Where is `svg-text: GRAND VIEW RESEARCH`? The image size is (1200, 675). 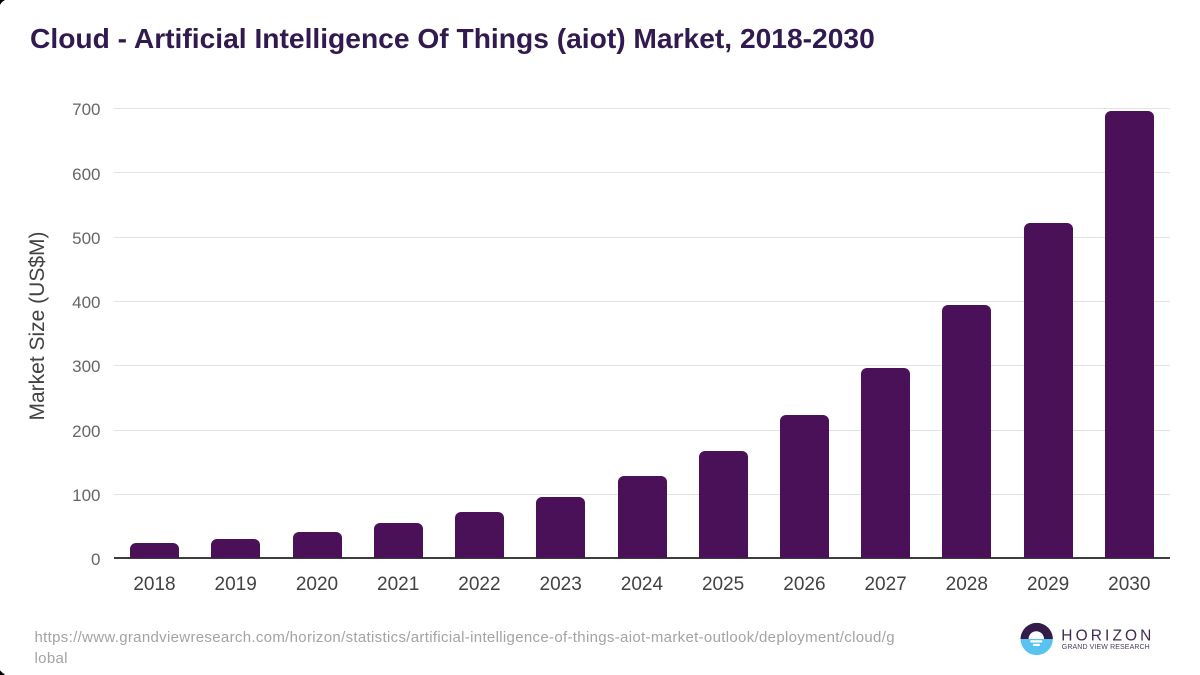
svg-text: GRAND VIEW RESEARCH is located at coordinates (1106, 647).